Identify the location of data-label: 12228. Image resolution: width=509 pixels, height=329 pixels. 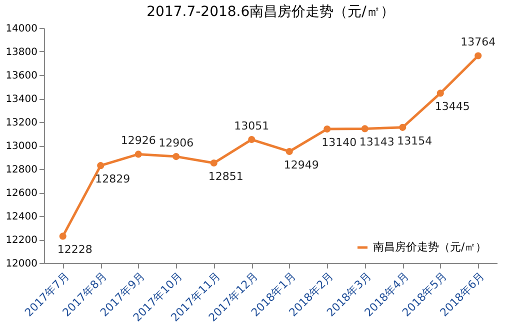
(74, 249).